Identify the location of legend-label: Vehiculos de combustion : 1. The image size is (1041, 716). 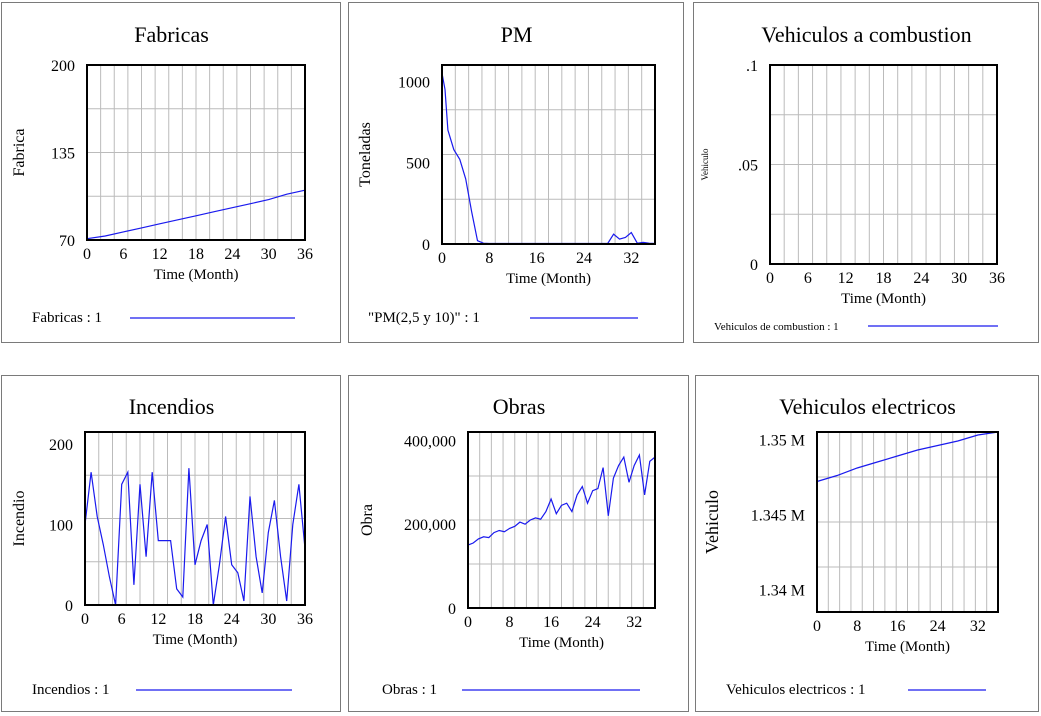
(776, 327).